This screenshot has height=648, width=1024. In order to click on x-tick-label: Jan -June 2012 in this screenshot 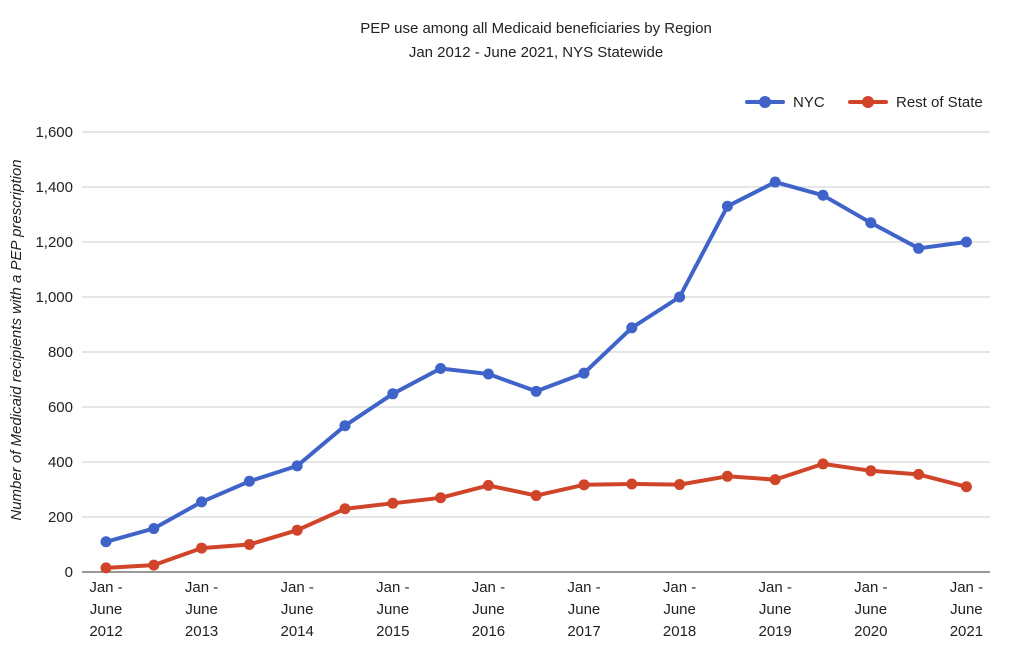, I will do `click(105, 609)`.